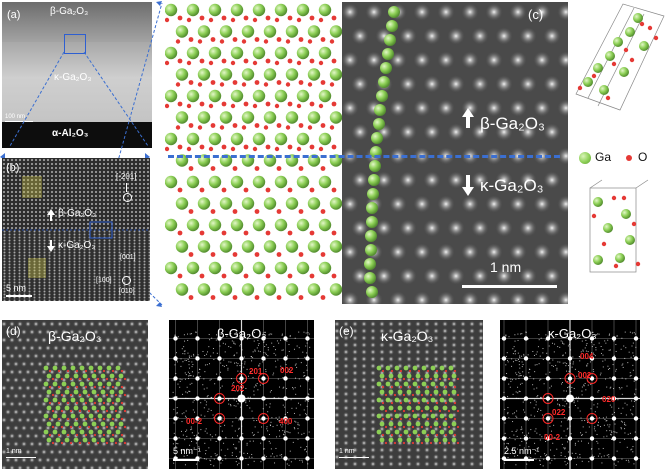  Describe the element at coordinates (77, 75) in the screenshot. I see `panel-a-cross-section: (a) β-Ga₂O₃ κ-Ga₂O₃ α-Al₂O₃ 100 nm` at that location.